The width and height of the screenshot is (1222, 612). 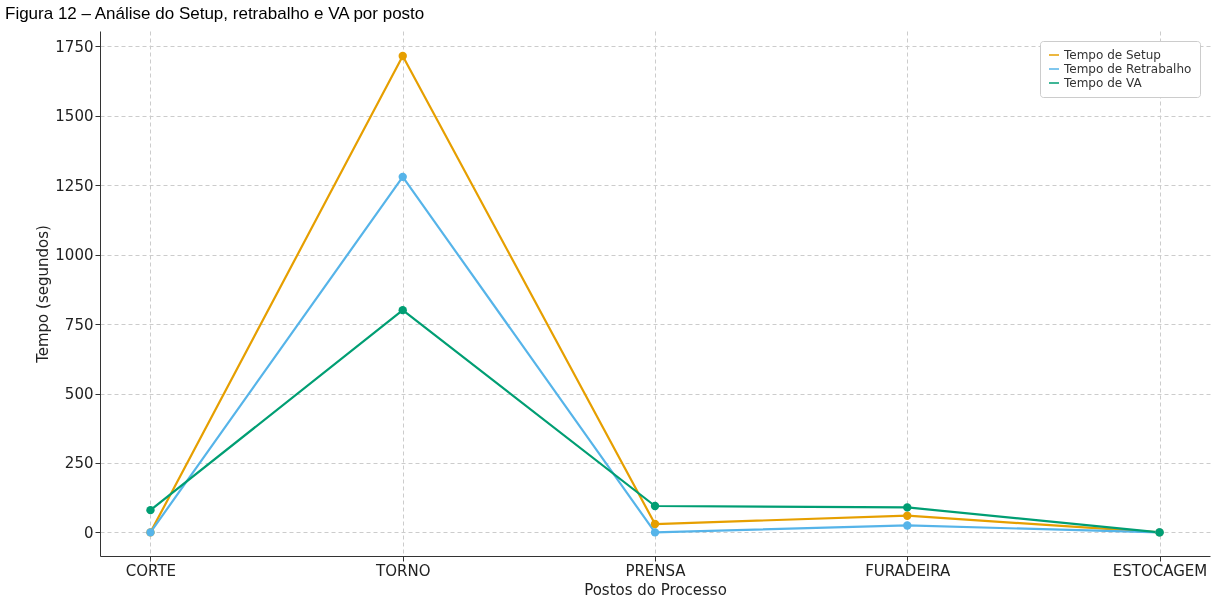 I want to click on y-tick-label: 1250, so click(x=74, y=185).